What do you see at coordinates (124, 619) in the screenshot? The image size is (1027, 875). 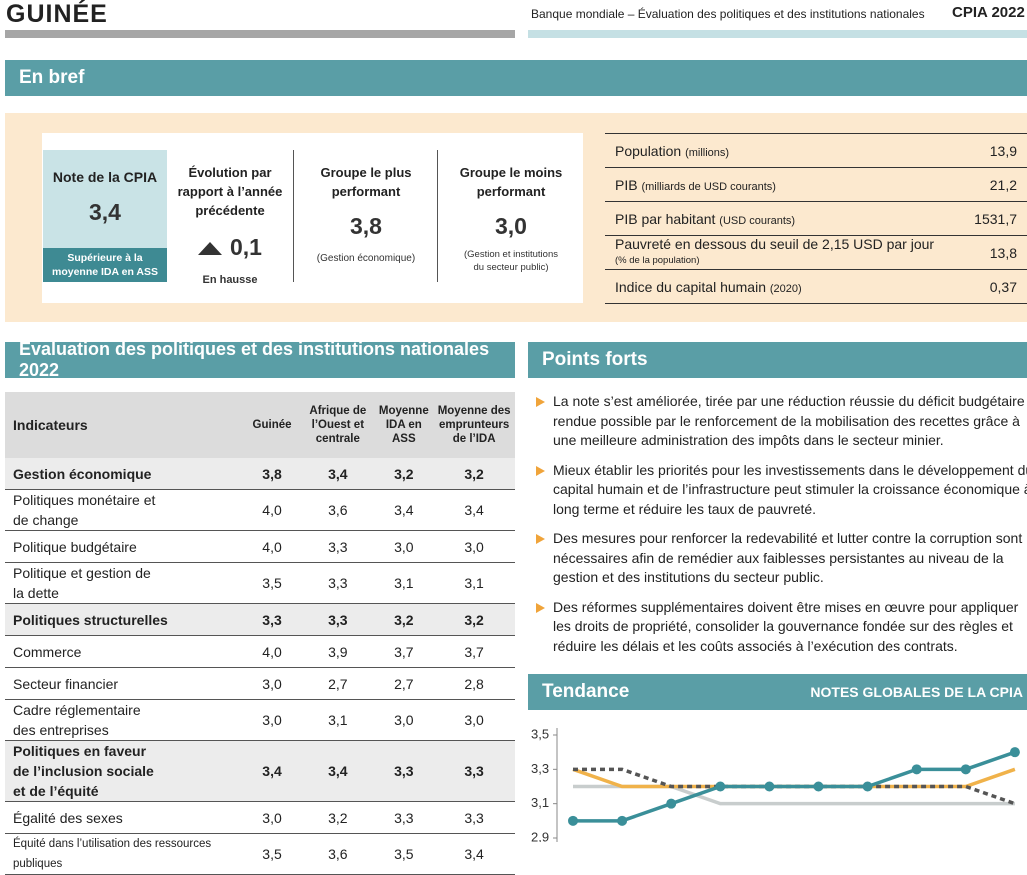 I see `indicator: Politiques structurelles` at bounding box center [124, 619].